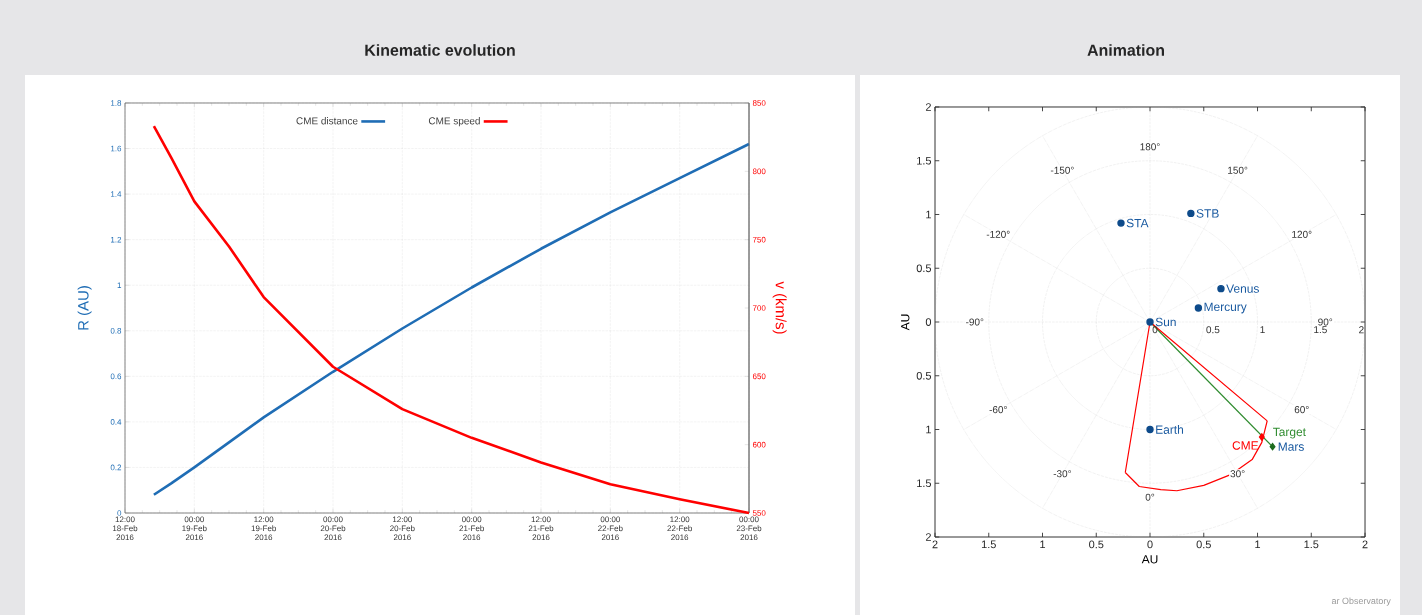 This screenshot has height=615, width=1422. Describe the element at coordinates (1325, 322) in the screenshot. I see `annotation: 90°` at that location.